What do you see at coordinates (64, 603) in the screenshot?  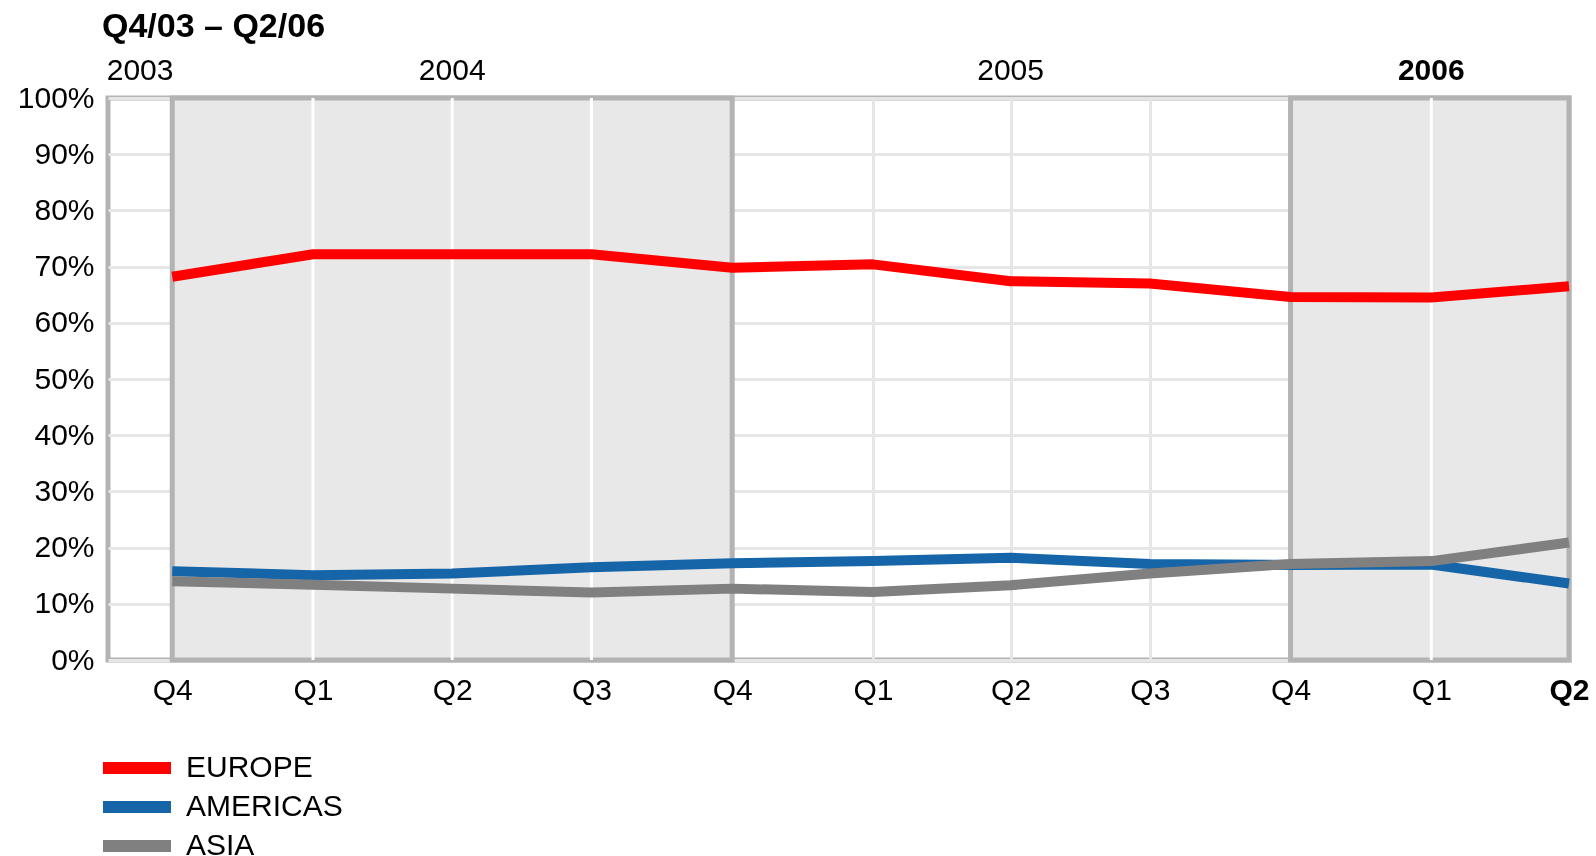 I see `y-tick-label: 10%` at bounding box center [64, 603].